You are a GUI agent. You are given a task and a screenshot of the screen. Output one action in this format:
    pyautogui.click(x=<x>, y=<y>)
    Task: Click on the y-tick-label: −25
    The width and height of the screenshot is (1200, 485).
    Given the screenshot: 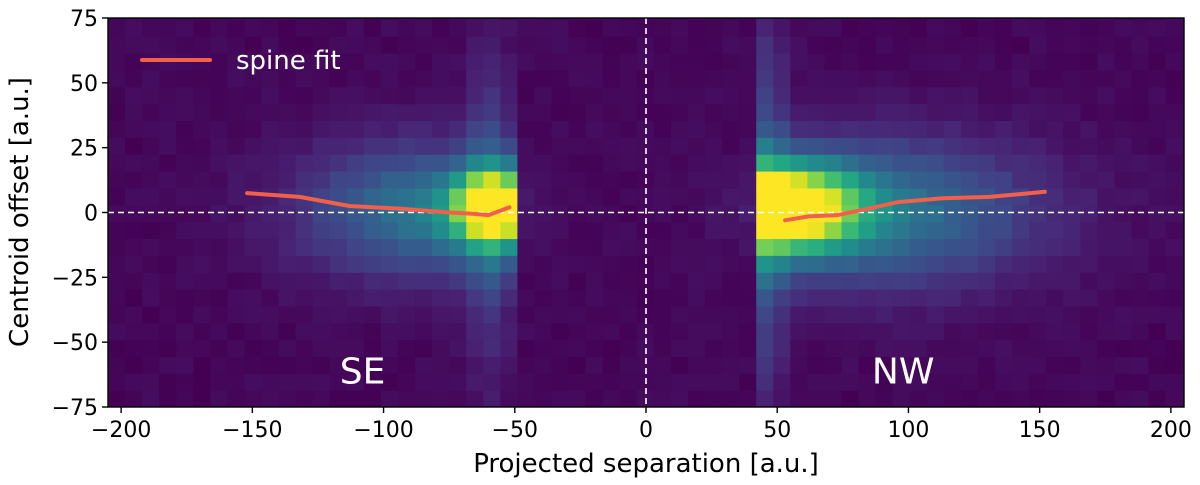 What is the action you would take?
    pyautogui.click(x=75, y=278)
    